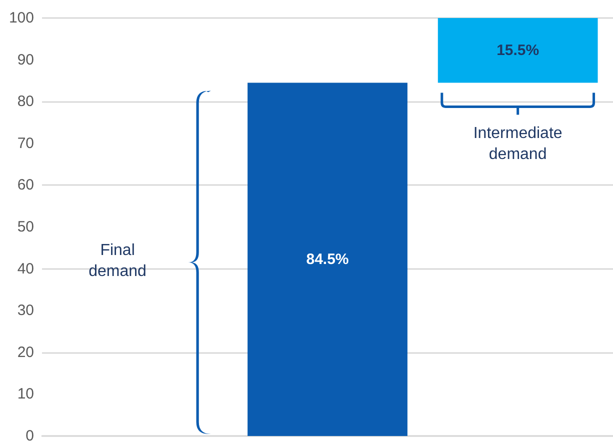 This screenshot has width=613, height=446. What do you see at coordinates (25, 394) in the screenshot?
I see `y-tick-label: 10` at bounding box center [25, 394].